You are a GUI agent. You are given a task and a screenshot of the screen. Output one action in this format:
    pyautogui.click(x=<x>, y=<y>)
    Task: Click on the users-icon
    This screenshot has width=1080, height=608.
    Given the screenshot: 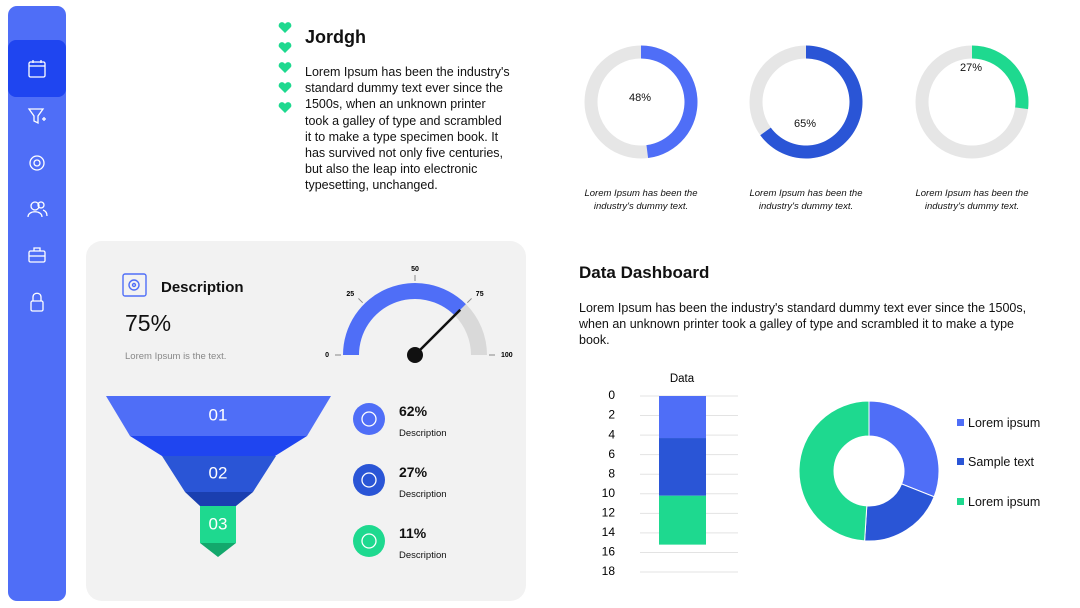 What is the action you would take?
    pyautogui.click(x=37, y=209)
    